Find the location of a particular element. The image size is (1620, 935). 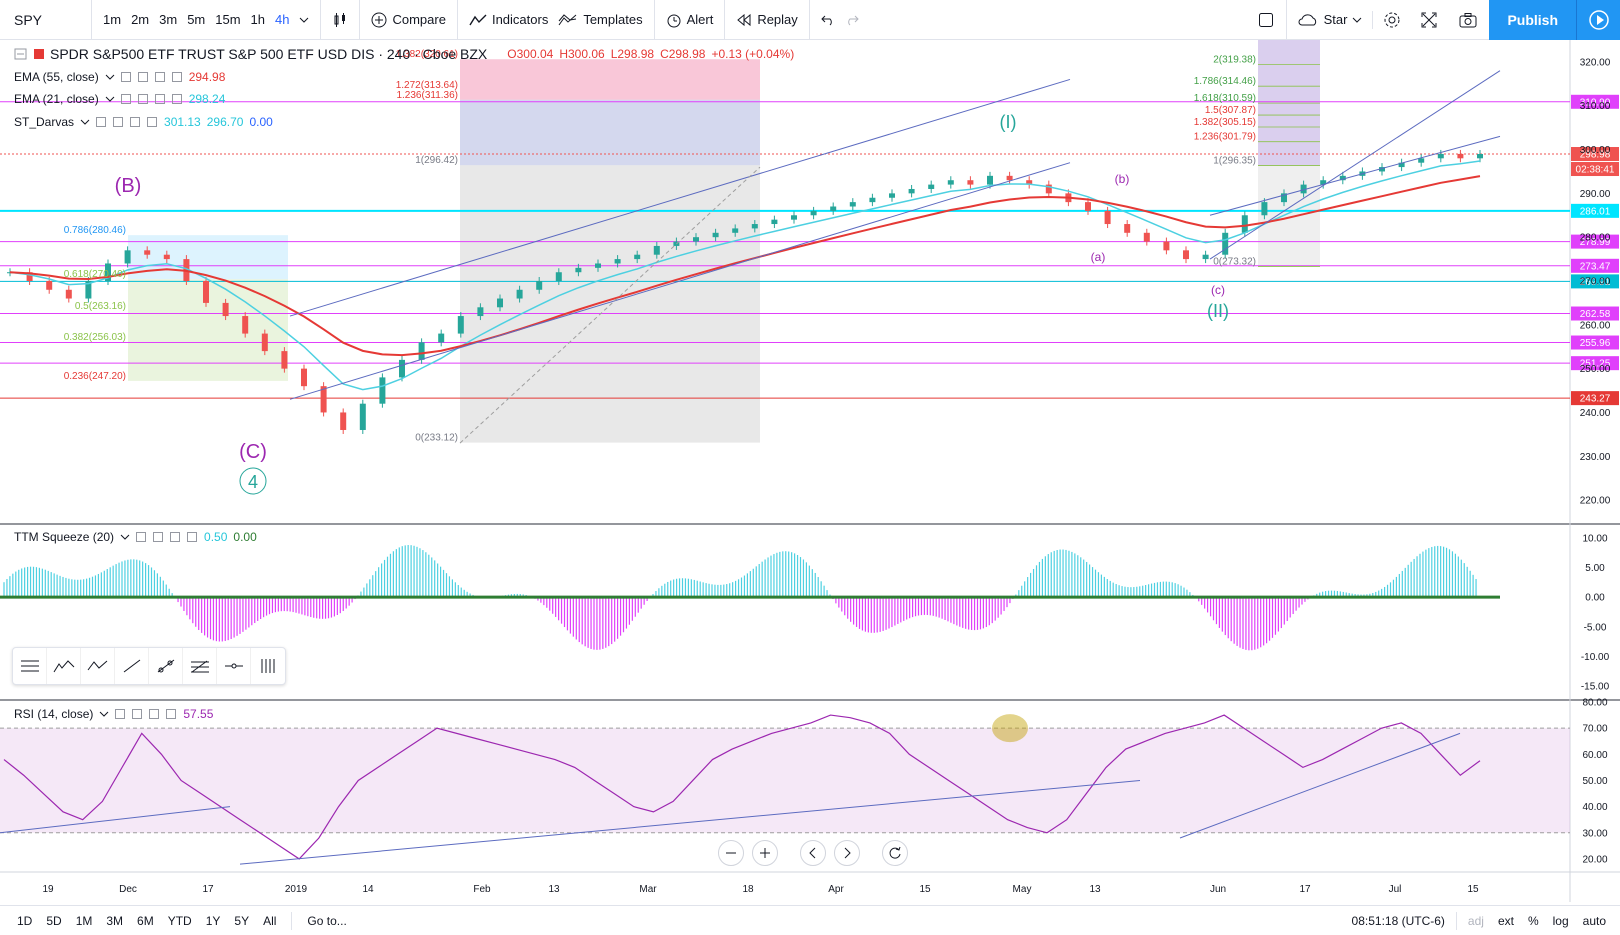

ext-toggle: ext is located at coordinates (1505, 920).